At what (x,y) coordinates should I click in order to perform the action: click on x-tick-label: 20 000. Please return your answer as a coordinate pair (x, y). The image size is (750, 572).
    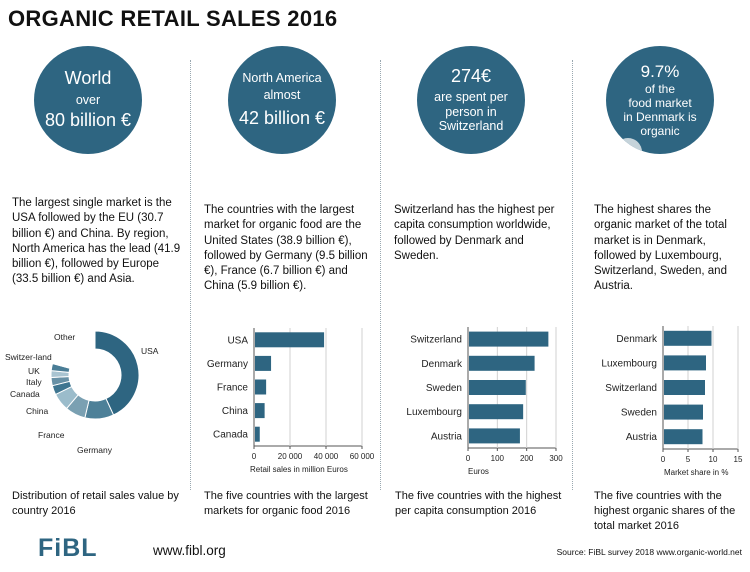
    Looking at the image, I should click on (290, 456).